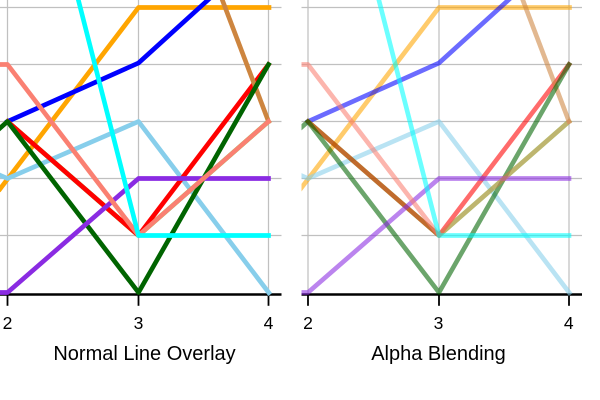  Describe the element at coordinates (438, 354) in the screenshot. I see `svg-text: Alpha Blending` at that location.